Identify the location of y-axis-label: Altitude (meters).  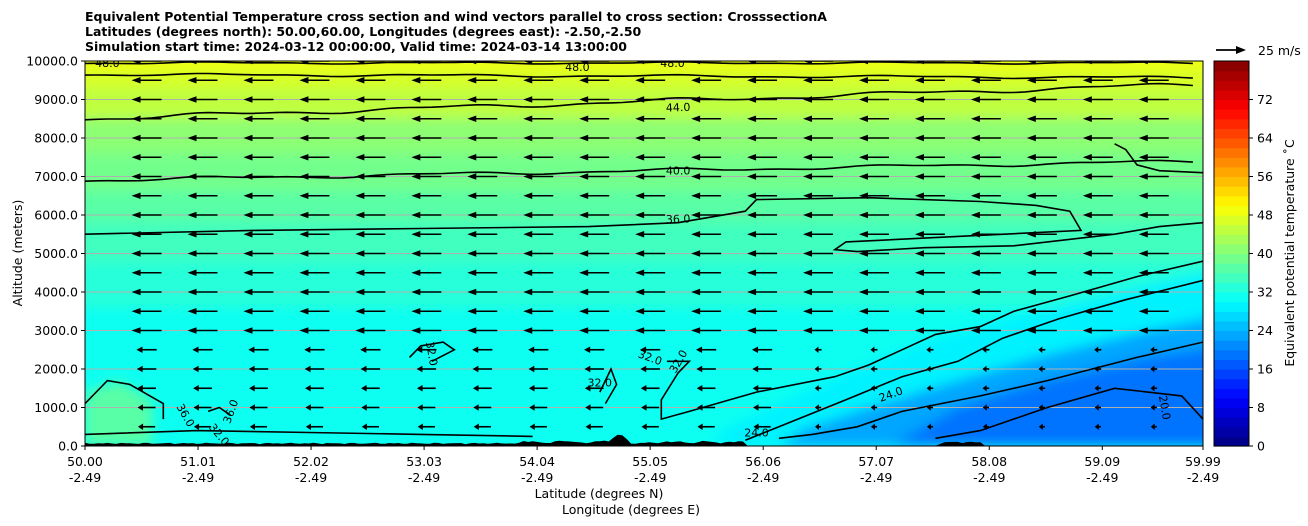
(17, 253).